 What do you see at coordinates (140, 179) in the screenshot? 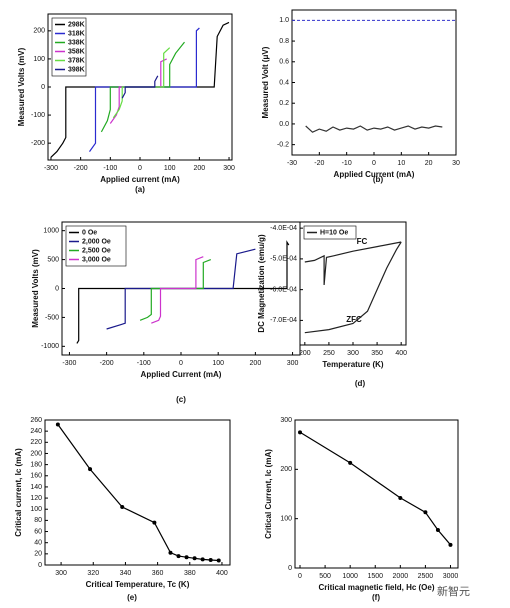
I see `x-axis-label: Applied current (mA)` at bounding box center [140, 179].